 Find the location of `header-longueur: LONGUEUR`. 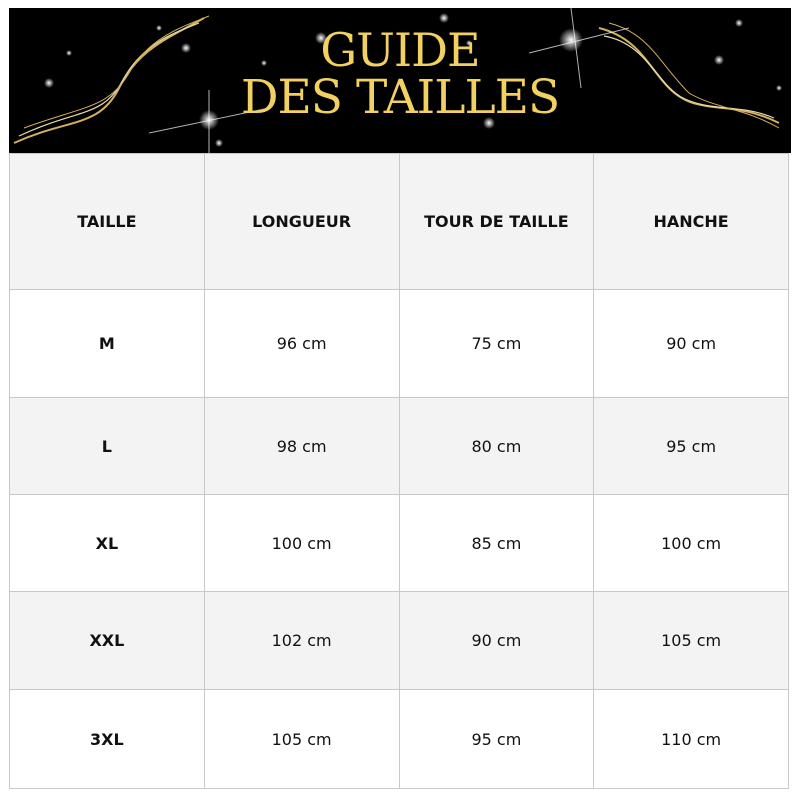

header-longueur: LONGUEUR is located at coordinates (301, 221).